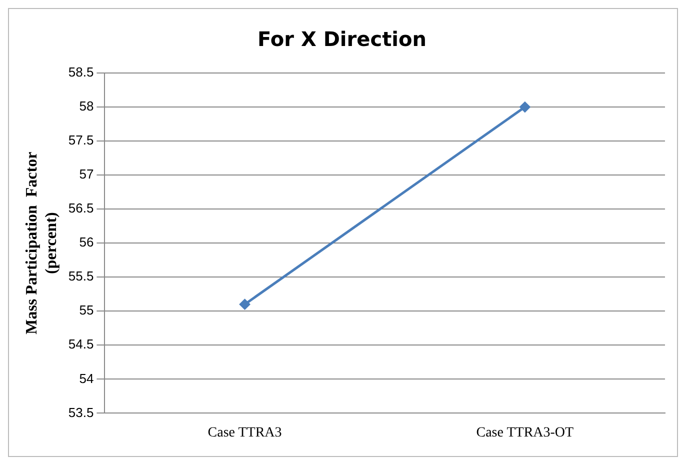 This screenshot has width=686, height=465. Describe the element at coordinates (81, 140) in the screenshot. I see `y-tick-label: 57.5` at that location.